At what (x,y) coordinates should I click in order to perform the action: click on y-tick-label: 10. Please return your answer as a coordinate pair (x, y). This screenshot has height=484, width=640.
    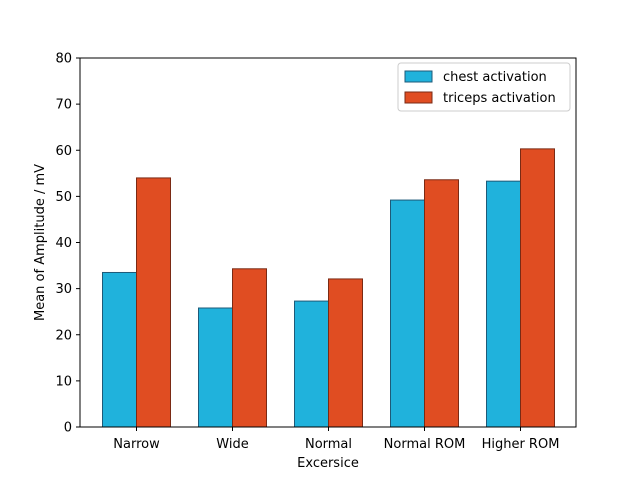
    Looking at the image, I should click on (63, 381).